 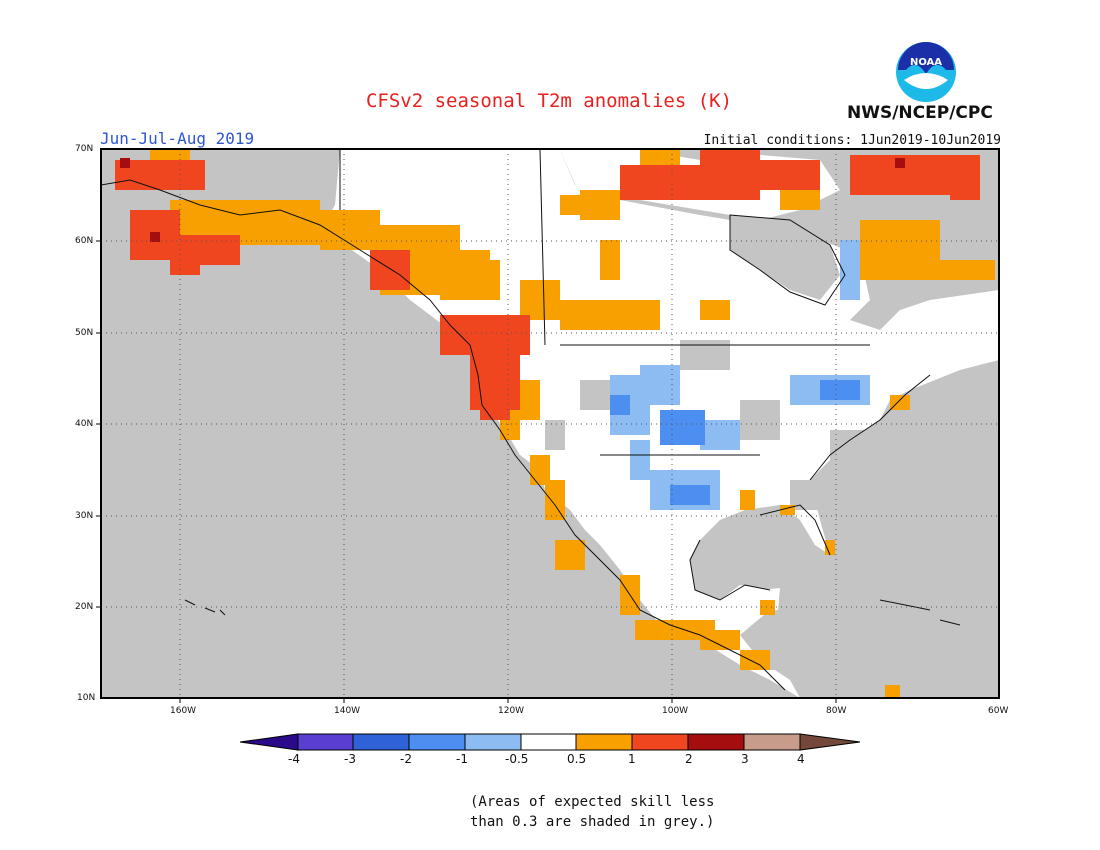 What do you see at coordinates (86, 698) in the screenshot?
I see `lat-label: 10N` at bounding box center [86, 698].